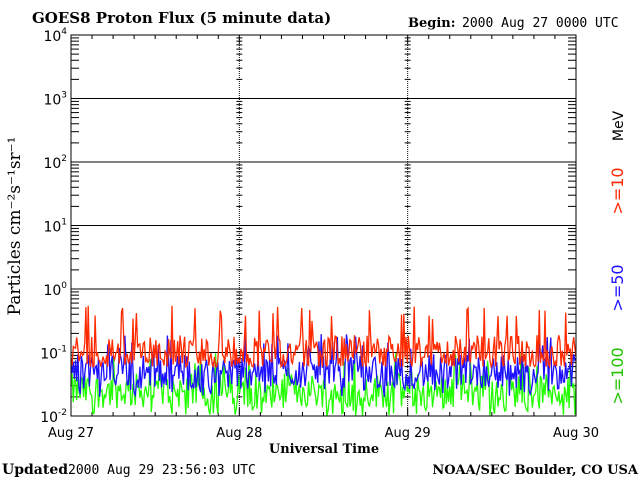  What do you see at coordinates (55, 36) in the screenshot?
I see `y-tick-label: 10⁴` at bounding box center [55, 36].